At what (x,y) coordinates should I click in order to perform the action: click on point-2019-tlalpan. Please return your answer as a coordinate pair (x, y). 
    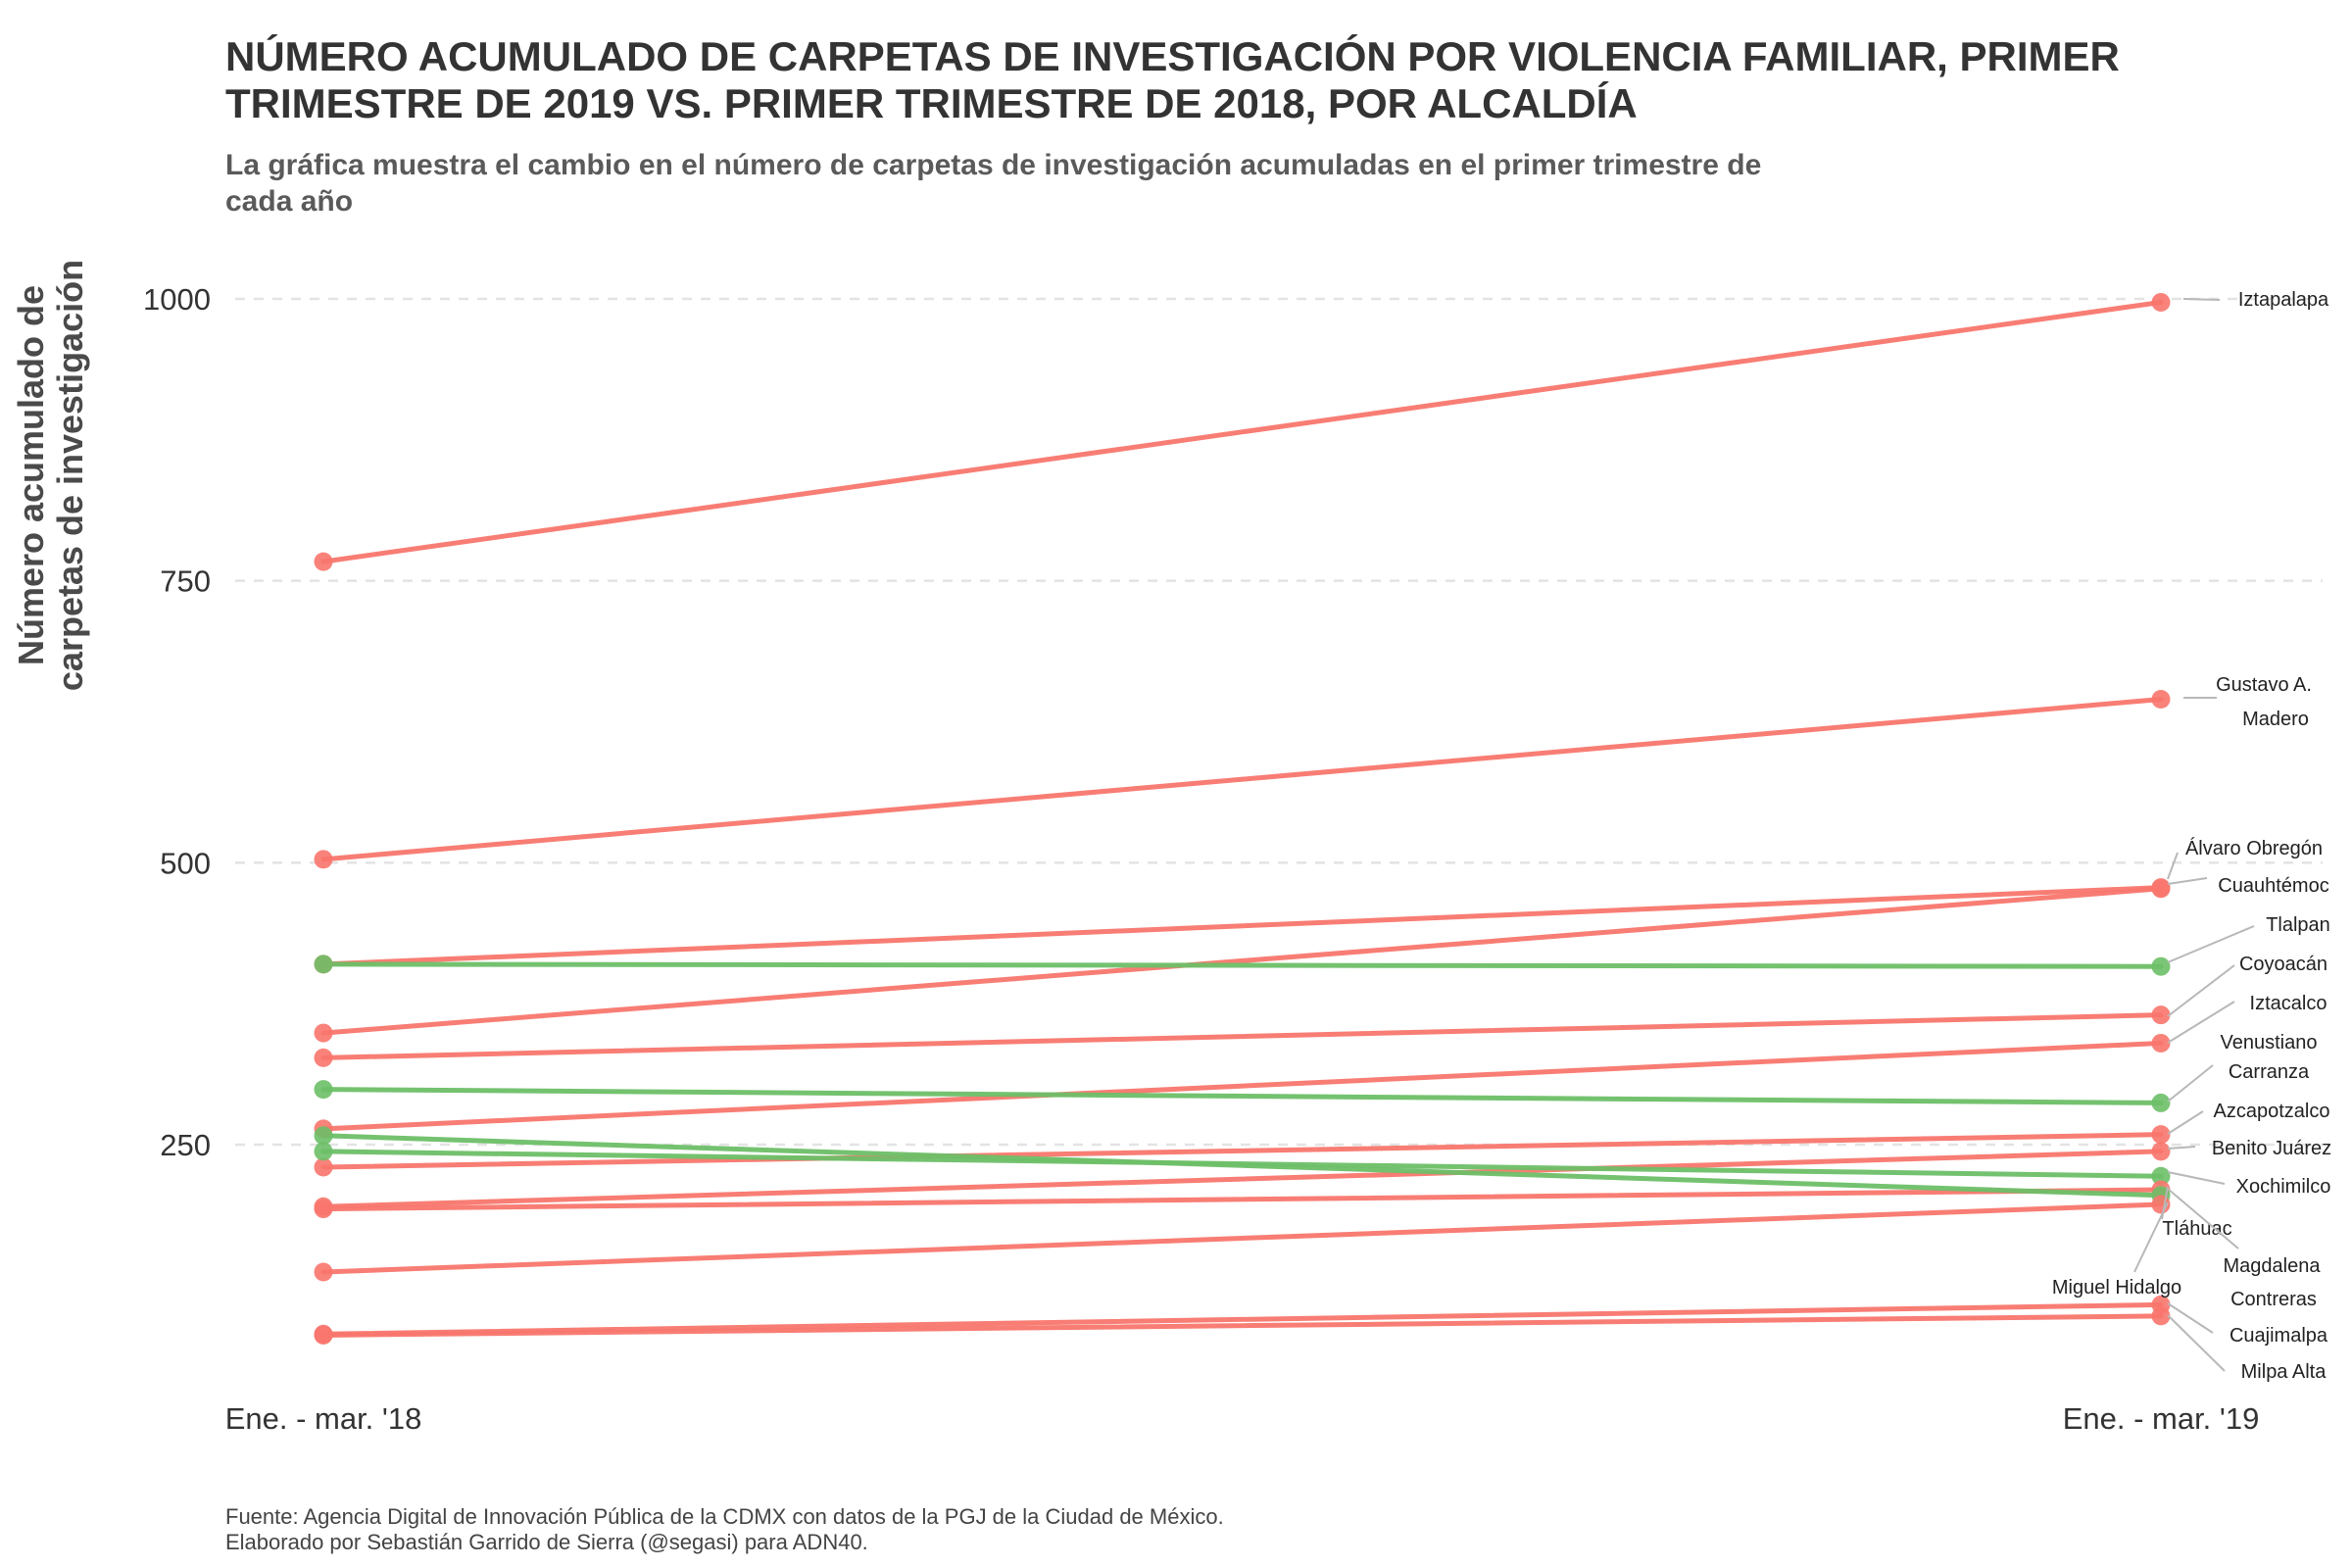
    Looking at the image, I should click on (2161, 966).